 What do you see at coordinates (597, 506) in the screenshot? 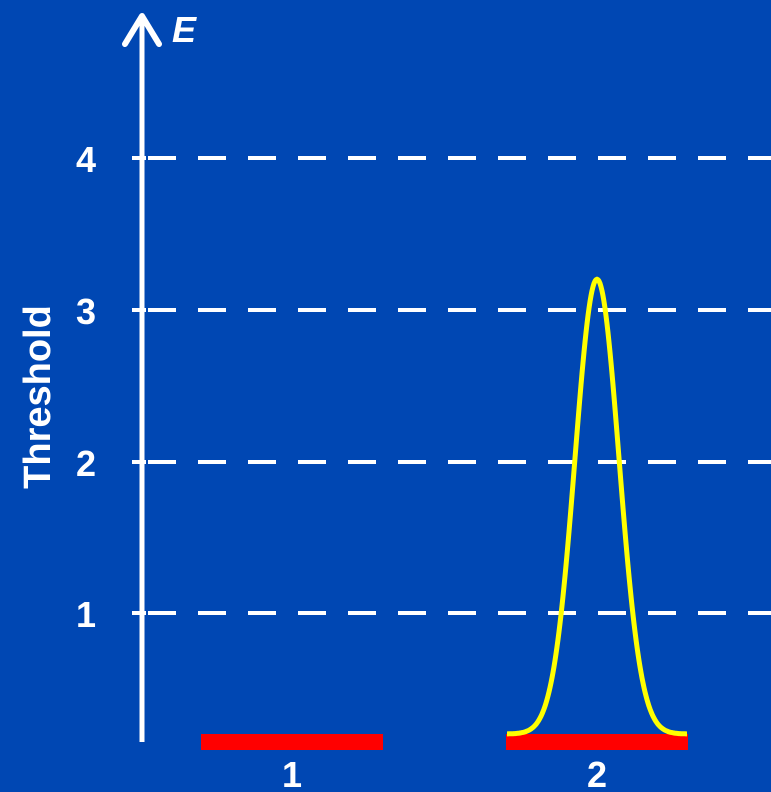
I see `pulse-curve` at bounding box center [597, 506].